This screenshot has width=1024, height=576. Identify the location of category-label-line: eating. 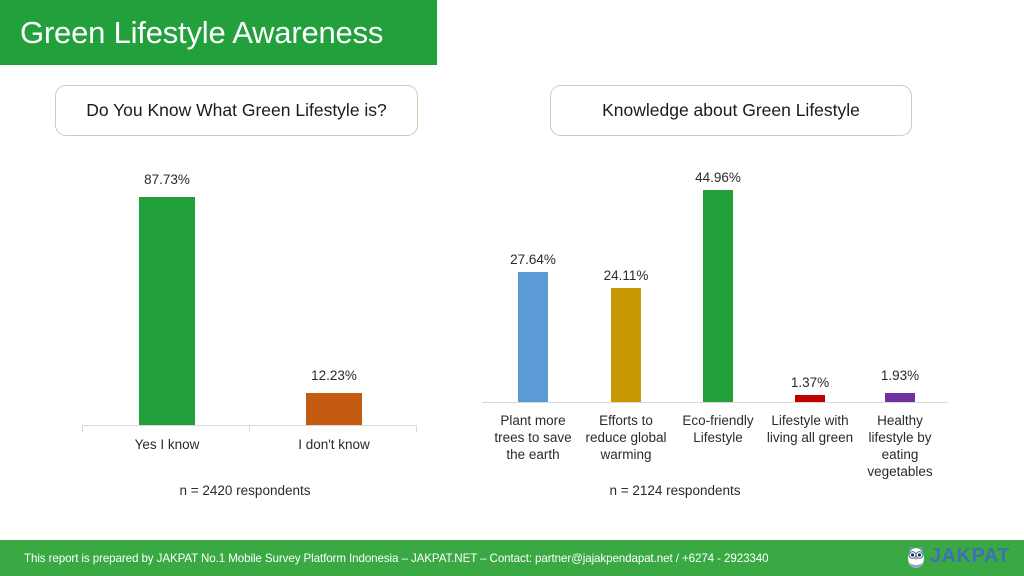
(900, 454).